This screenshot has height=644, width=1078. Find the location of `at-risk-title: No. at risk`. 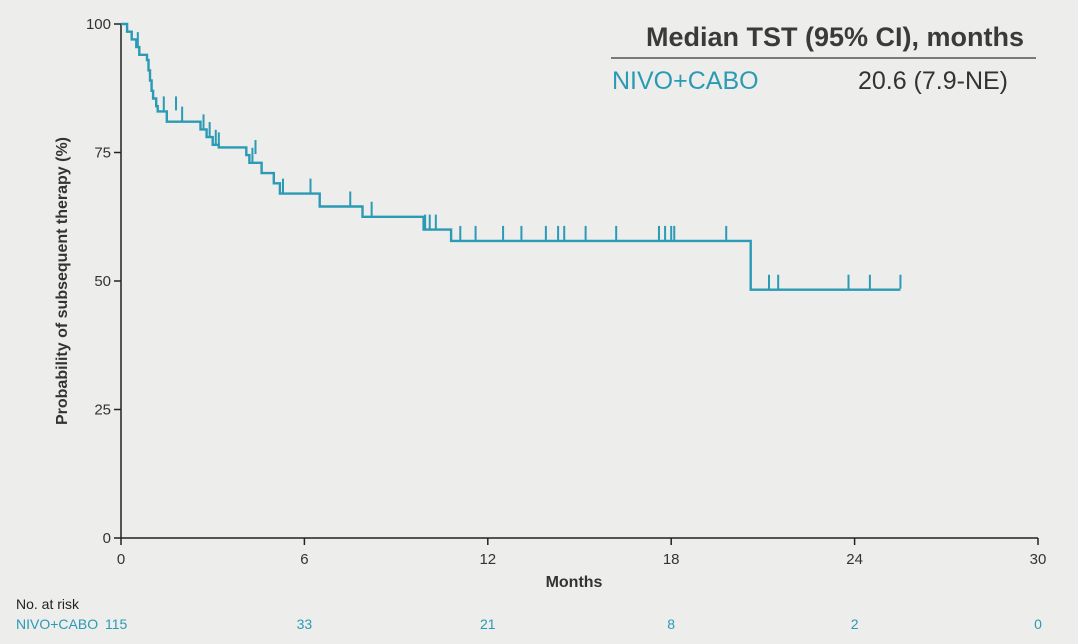

at-risk-title: No. at risk is located at coordinates (48, 604).